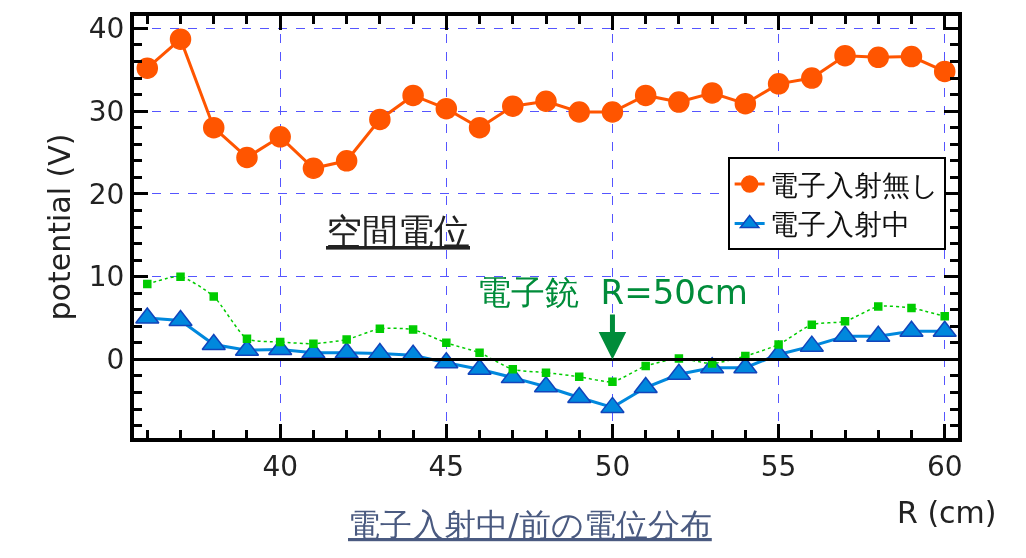  Describe the element at coordinates (612, 466) in the screenshot. I see `x-tick-label: 50` at that location.